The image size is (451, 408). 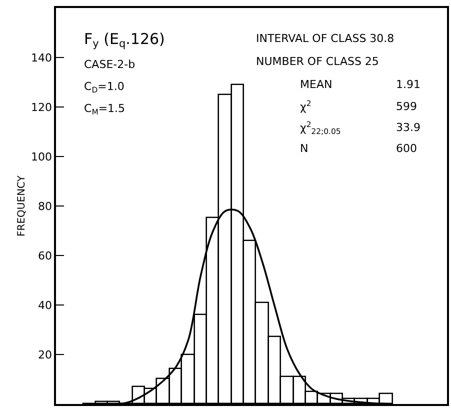 What do you see at coordinates (41, 57) in the screenshot?
I see `y-tick-label: 140` at bounding box center [41, 57].